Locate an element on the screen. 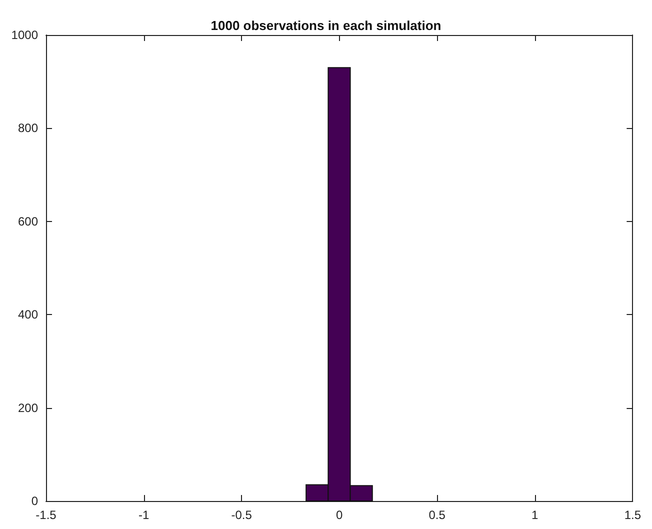 This screenshot has width=652, height=529. x-tick-label: 0.5 is located at coordinates (437, 515).